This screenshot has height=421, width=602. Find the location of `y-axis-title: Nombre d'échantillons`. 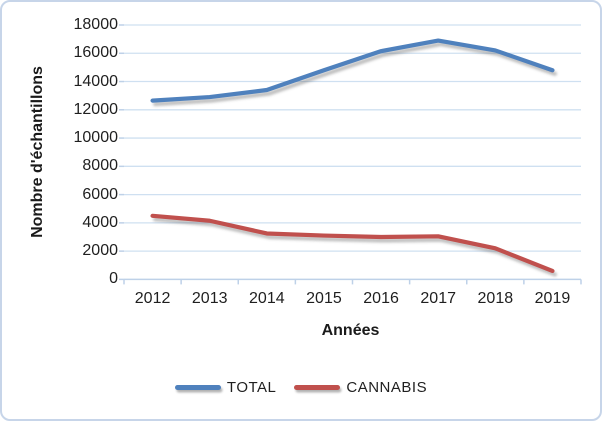

y-axis-title: Nombre d'échantillons is located at coordinates (38, 152).